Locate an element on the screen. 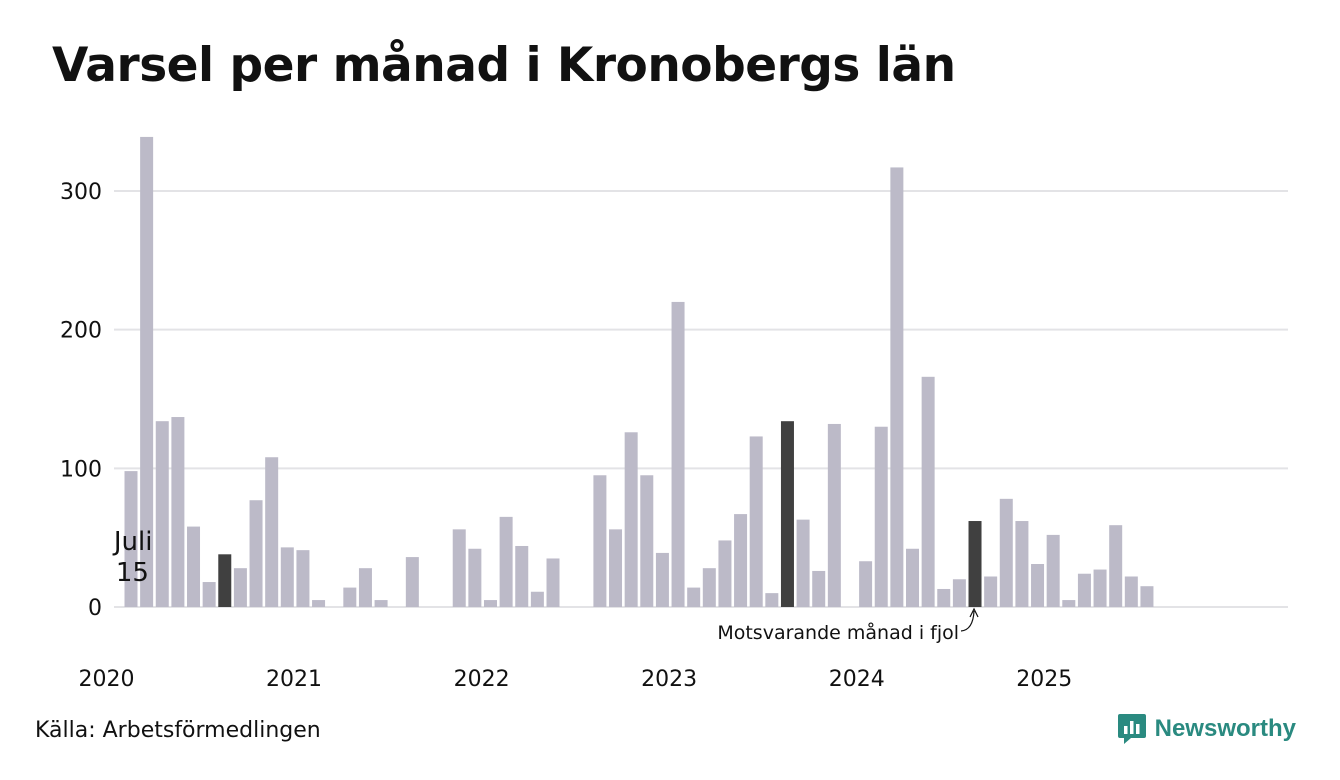 The width and height of the screenshot is (1340, 780). x-tick-label: 2025 is located at coordinates (1044, 679).